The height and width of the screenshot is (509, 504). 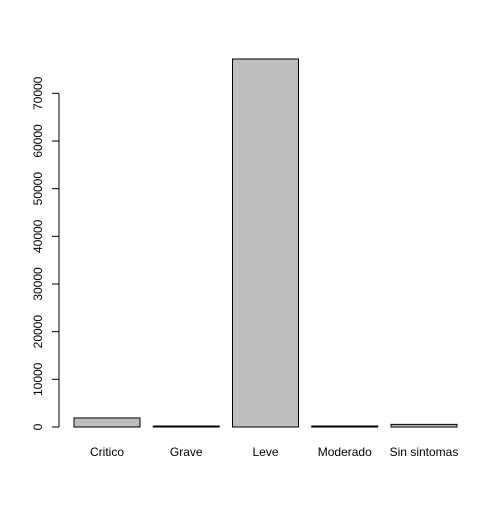 I want to click on y-tick-label-20000: 20000, so click(x=38, y=332).